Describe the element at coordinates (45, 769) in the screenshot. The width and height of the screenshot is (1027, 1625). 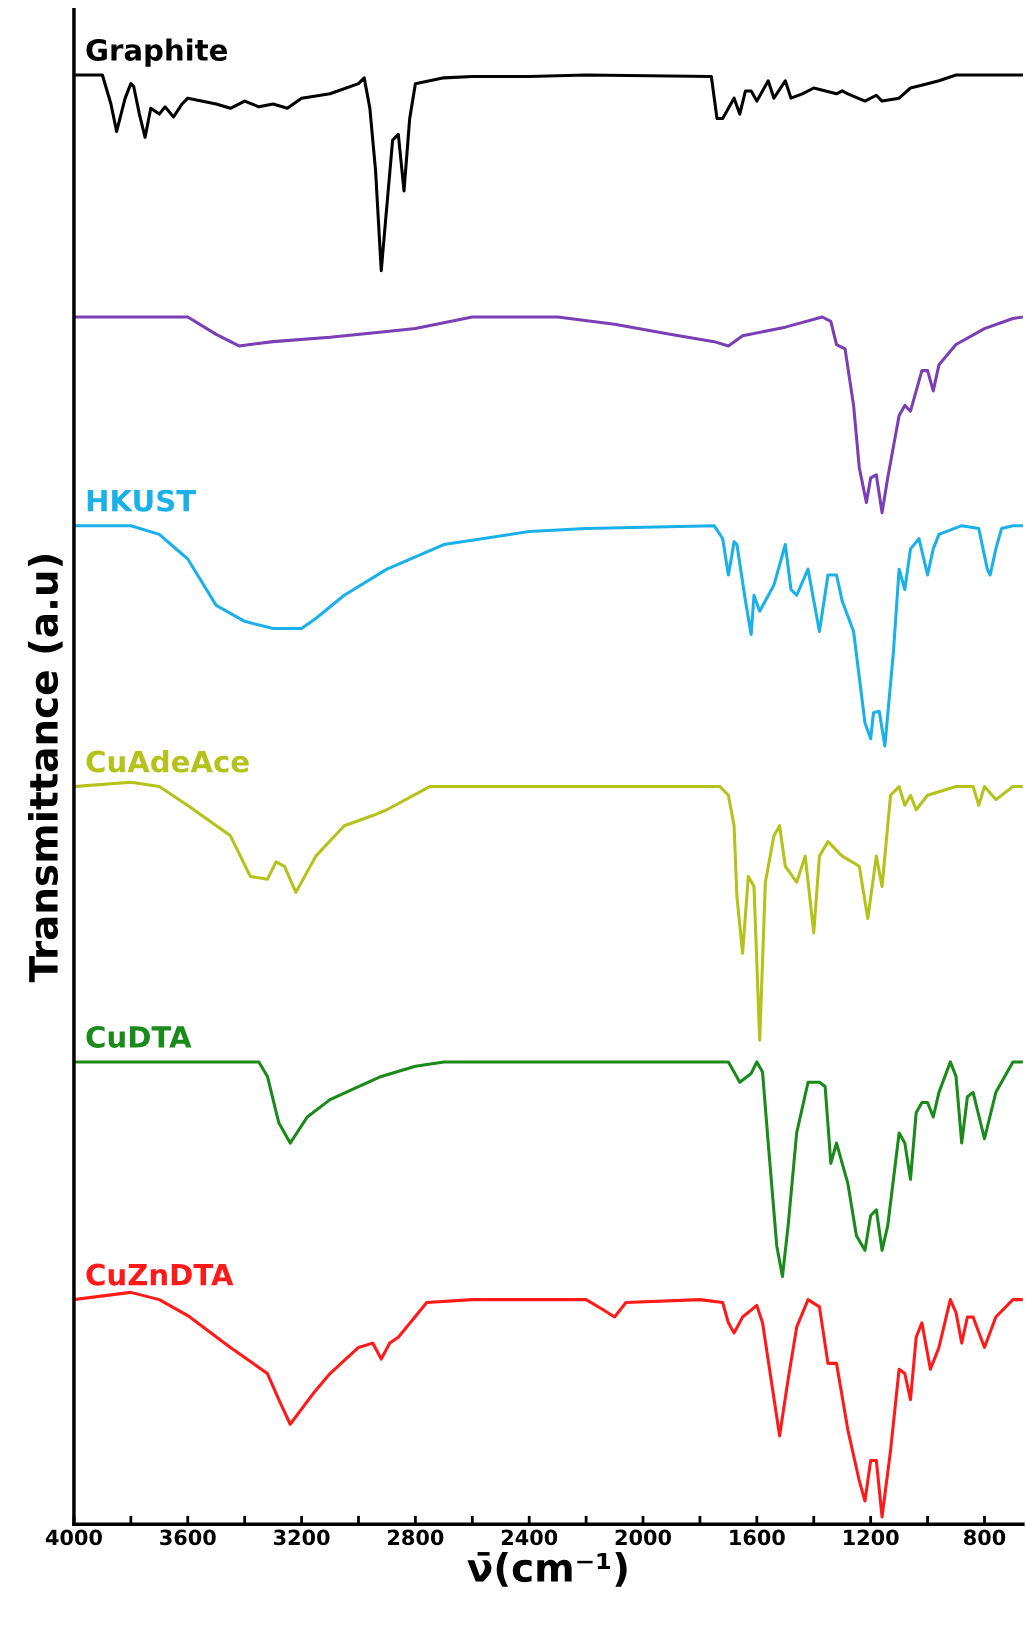
I see `y-axis-title: Transmittance (a.u)` at that location.